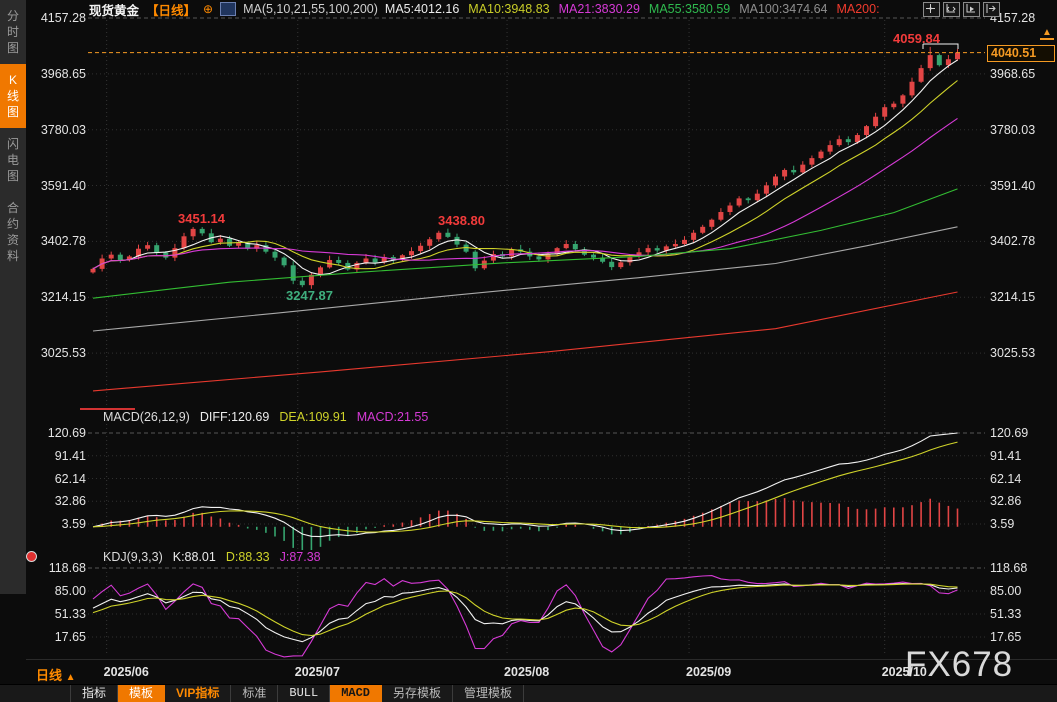  Describe the element at coordinates (422, 9) in the screenshot. I see `ma-value-label: MA5:4012.16` at that location.